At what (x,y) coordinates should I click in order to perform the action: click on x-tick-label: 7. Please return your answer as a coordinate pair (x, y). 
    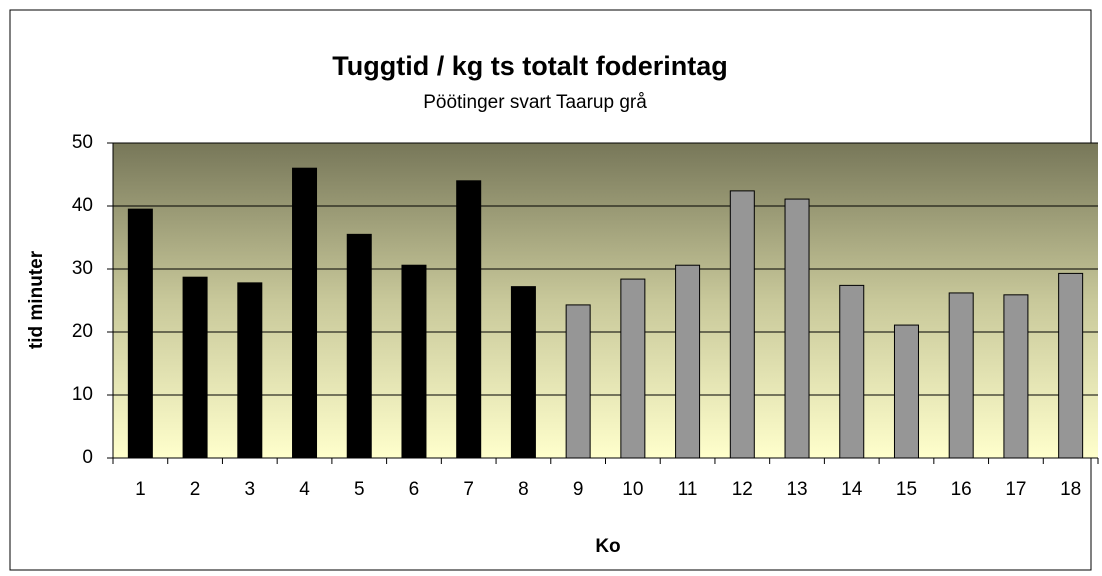
    Looking at the image, I should click on (468, 489).